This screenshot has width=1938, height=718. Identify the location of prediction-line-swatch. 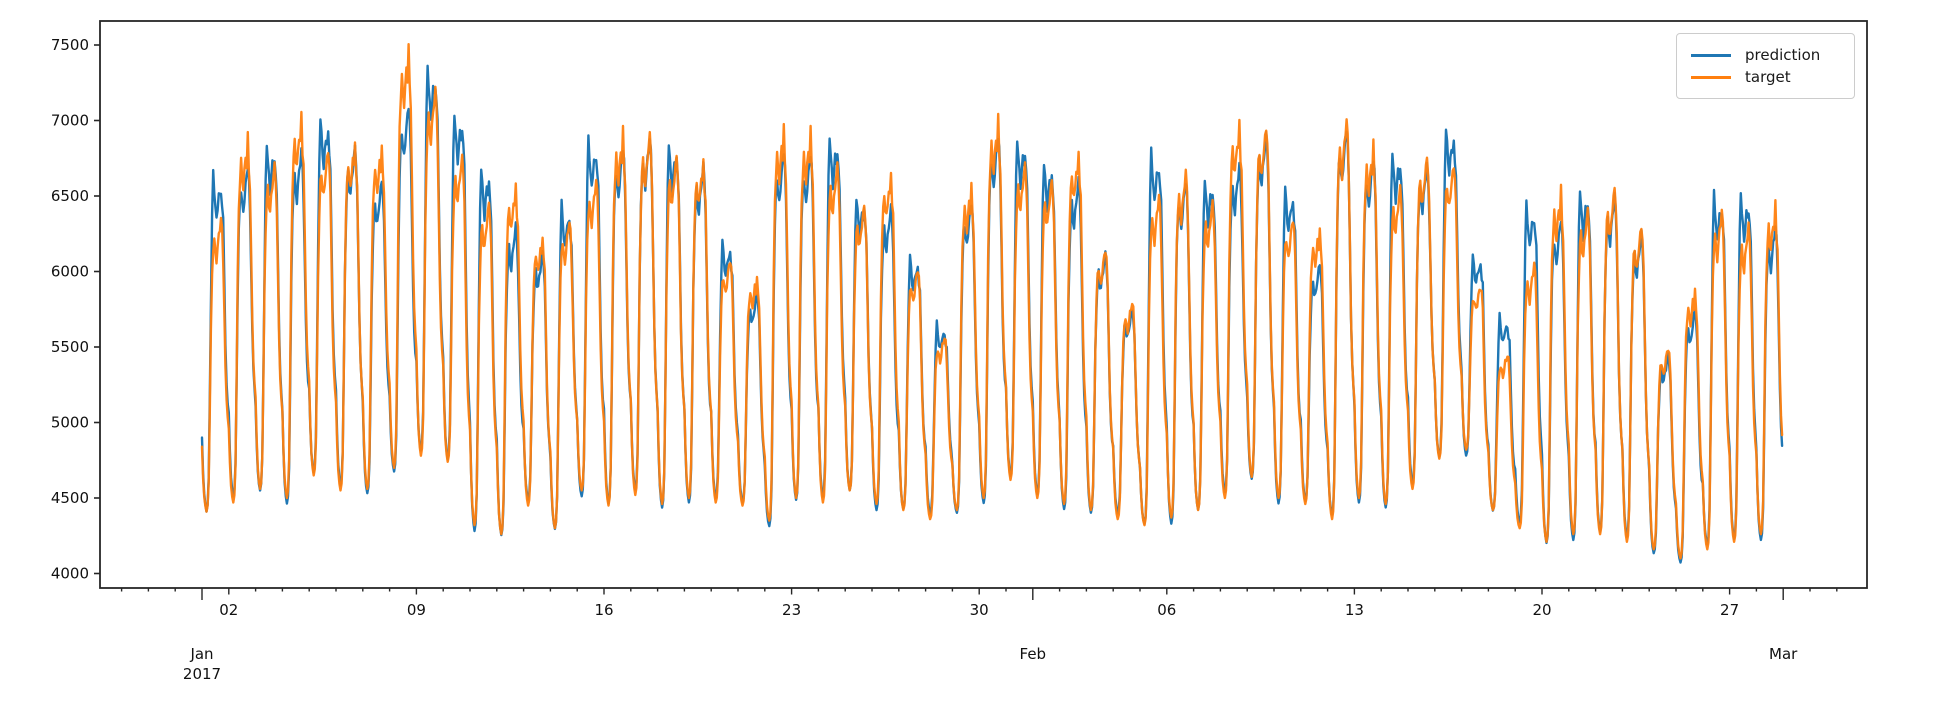
(1711, 55).